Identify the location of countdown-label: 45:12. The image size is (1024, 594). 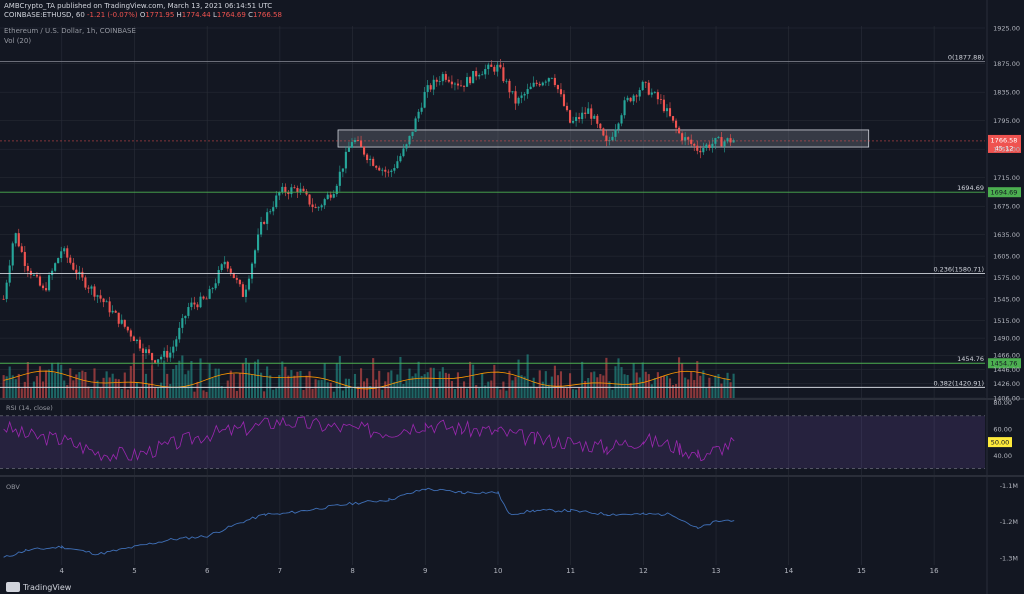
(1004, 148).